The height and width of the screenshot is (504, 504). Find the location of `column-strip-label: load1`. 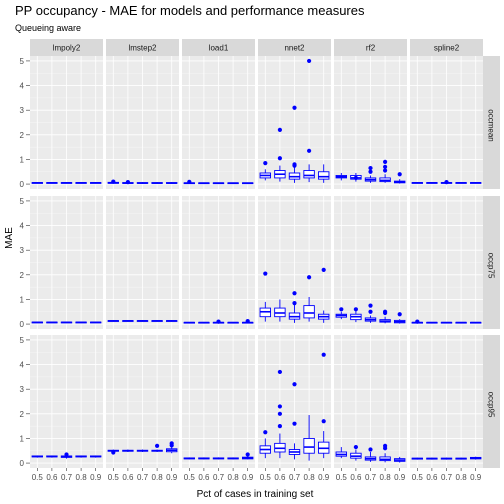

column-strip-label: load1 is located at coordinates (219, 48).